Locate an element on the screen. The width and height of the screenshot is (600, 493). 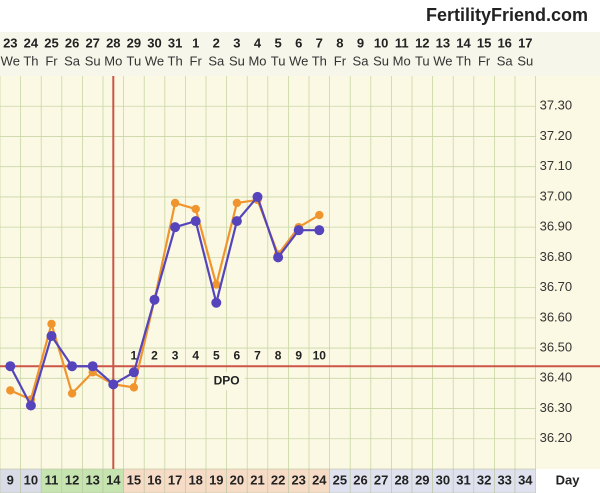
date: 30 is located at coordinates (154, 42).